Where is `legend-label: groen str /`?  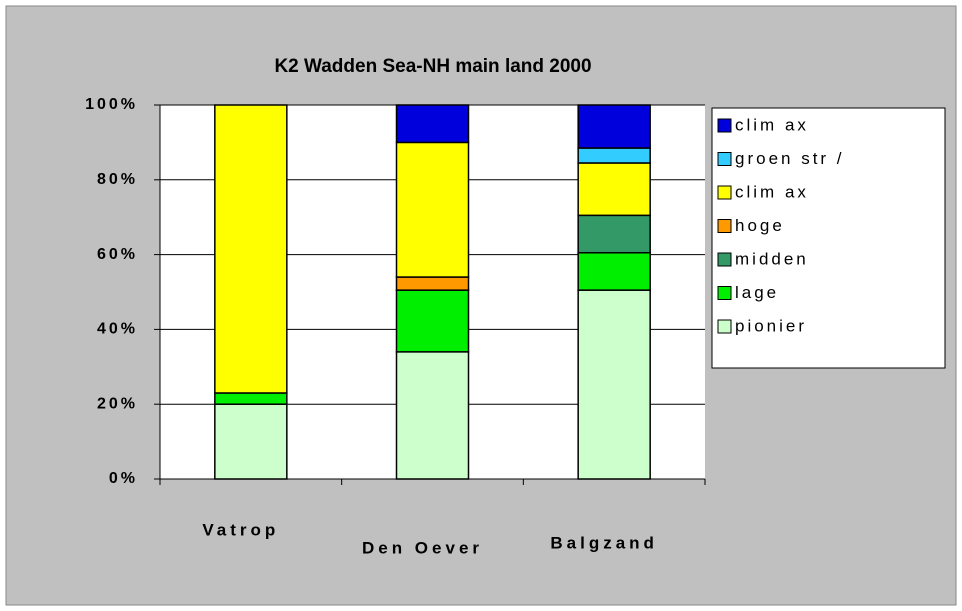
legend-label: groen str / is located at coordinates (790, 158).